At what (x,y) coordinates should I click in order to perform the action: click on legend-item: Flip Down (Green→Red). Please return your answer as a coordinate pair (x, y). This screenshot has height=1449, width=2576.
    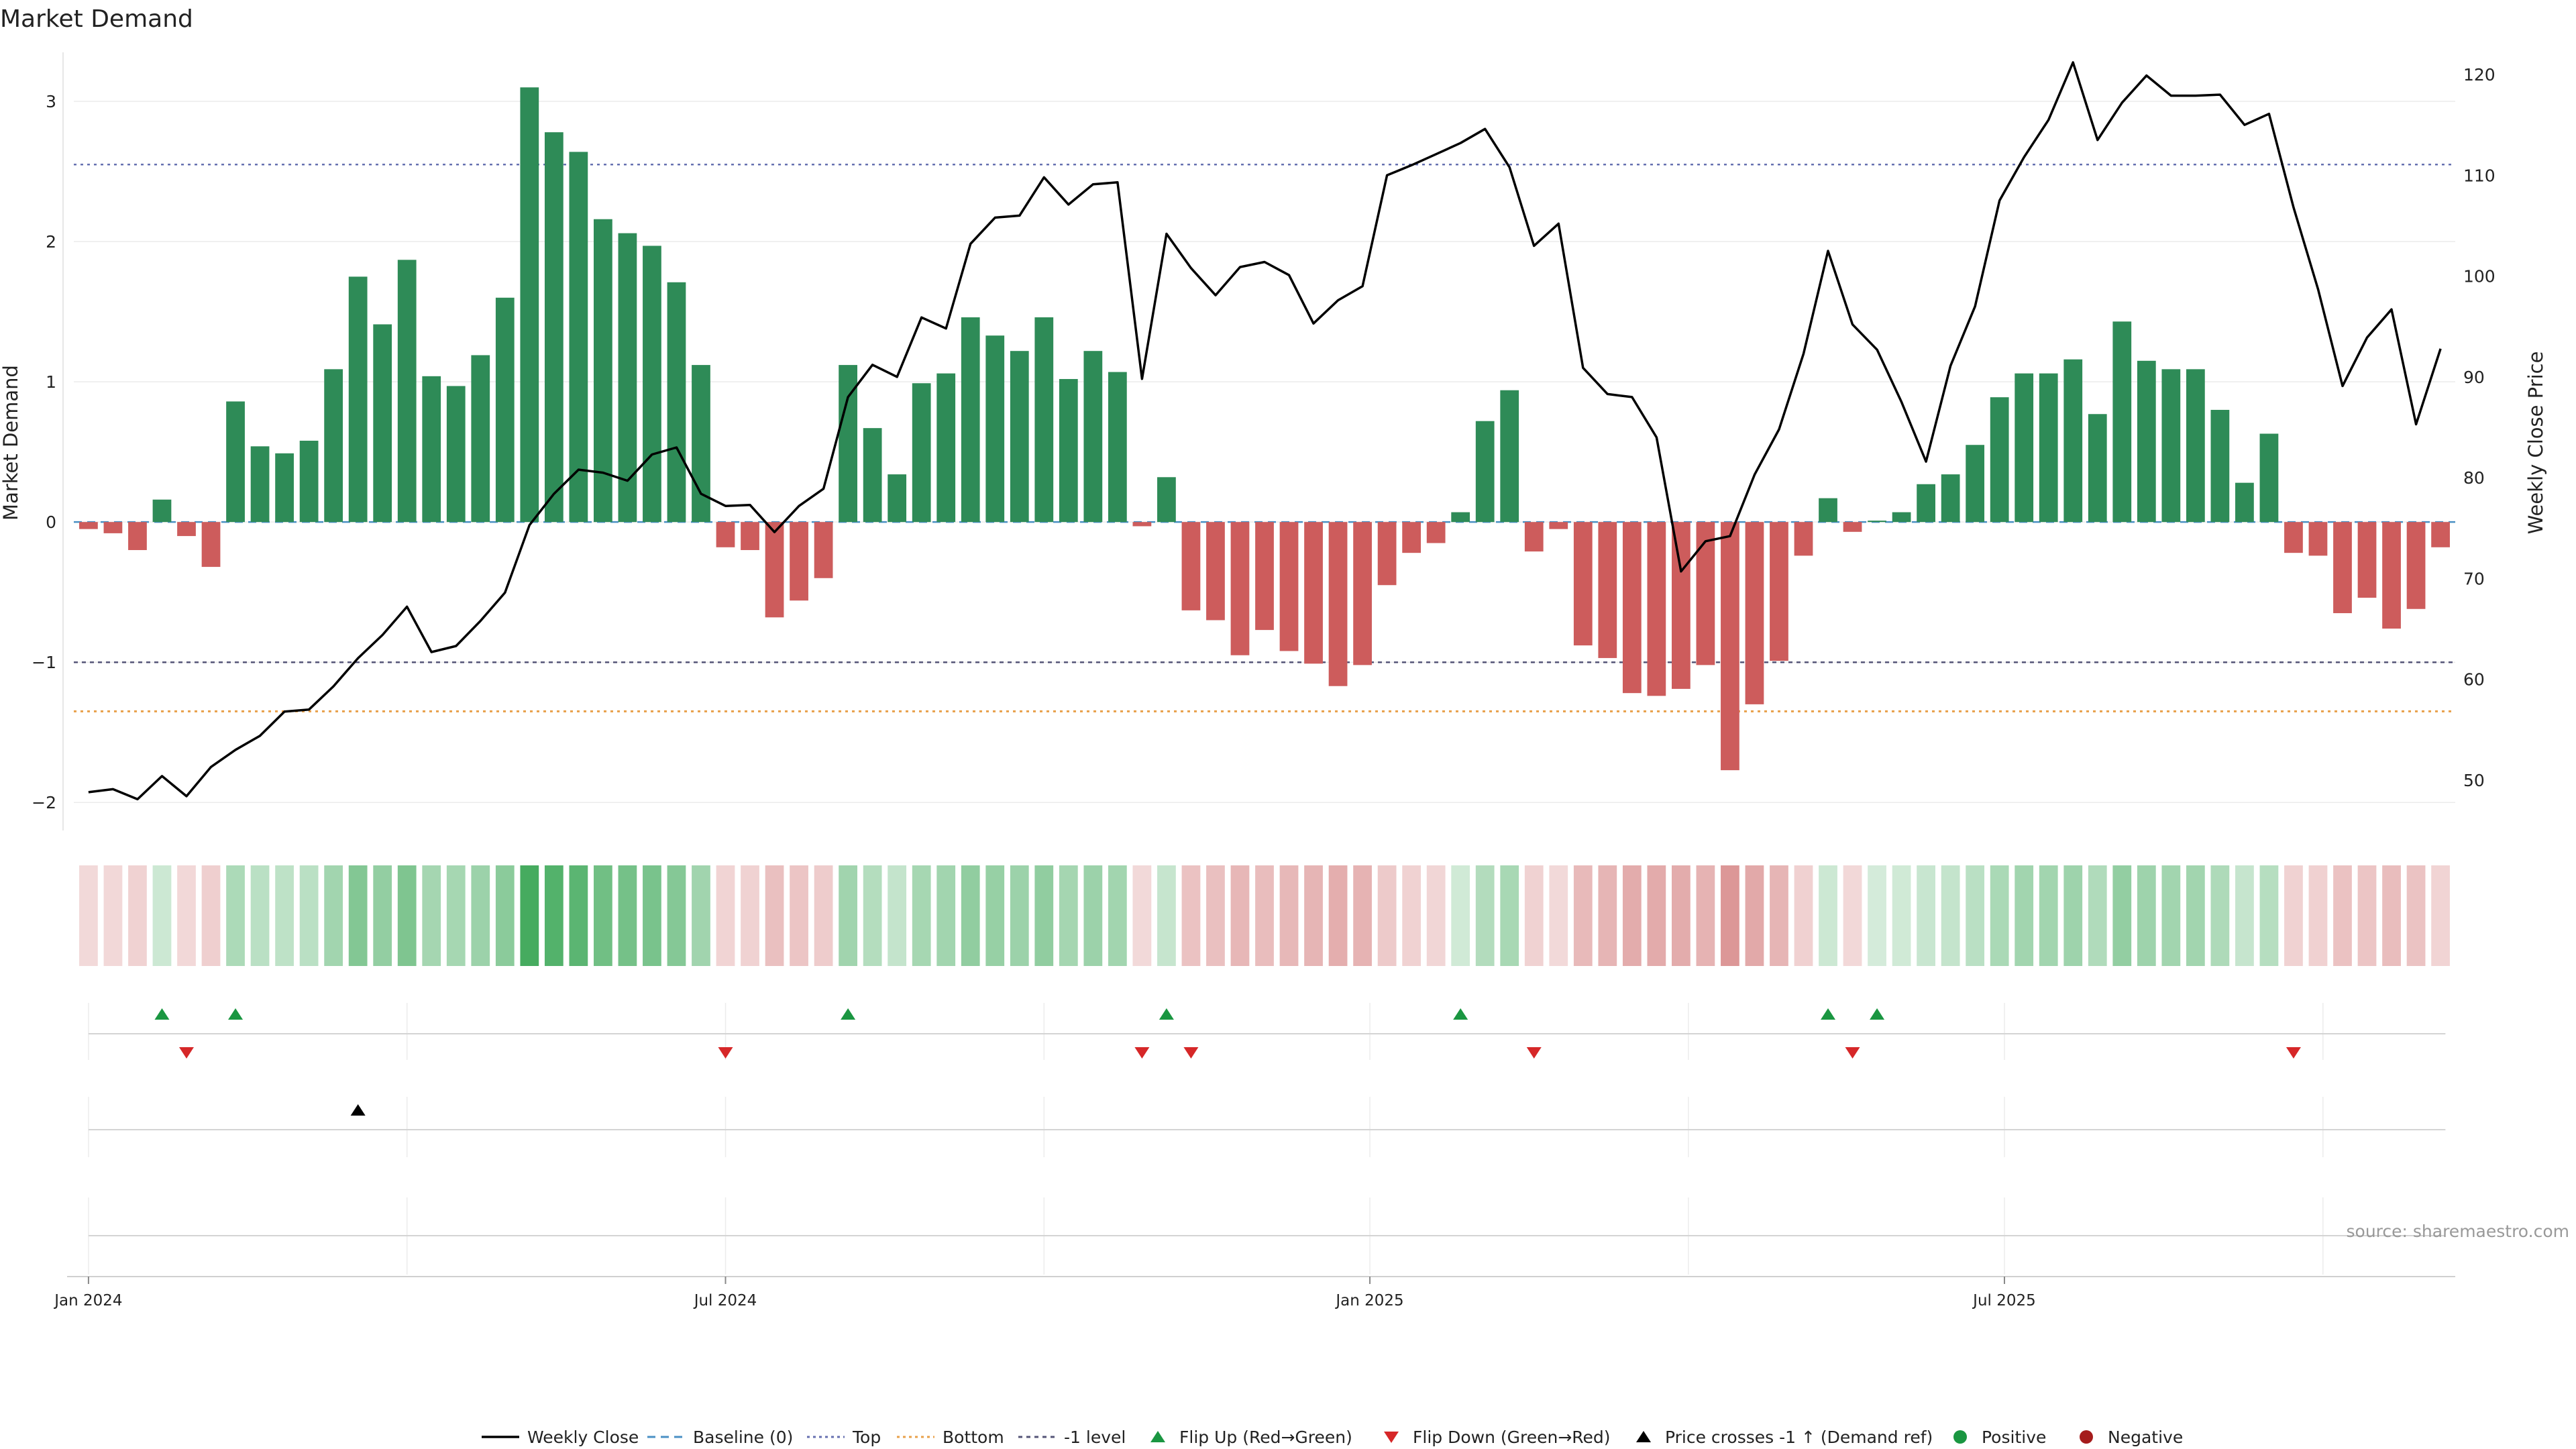
    Looking at the image, I should click on (1497, 1437).